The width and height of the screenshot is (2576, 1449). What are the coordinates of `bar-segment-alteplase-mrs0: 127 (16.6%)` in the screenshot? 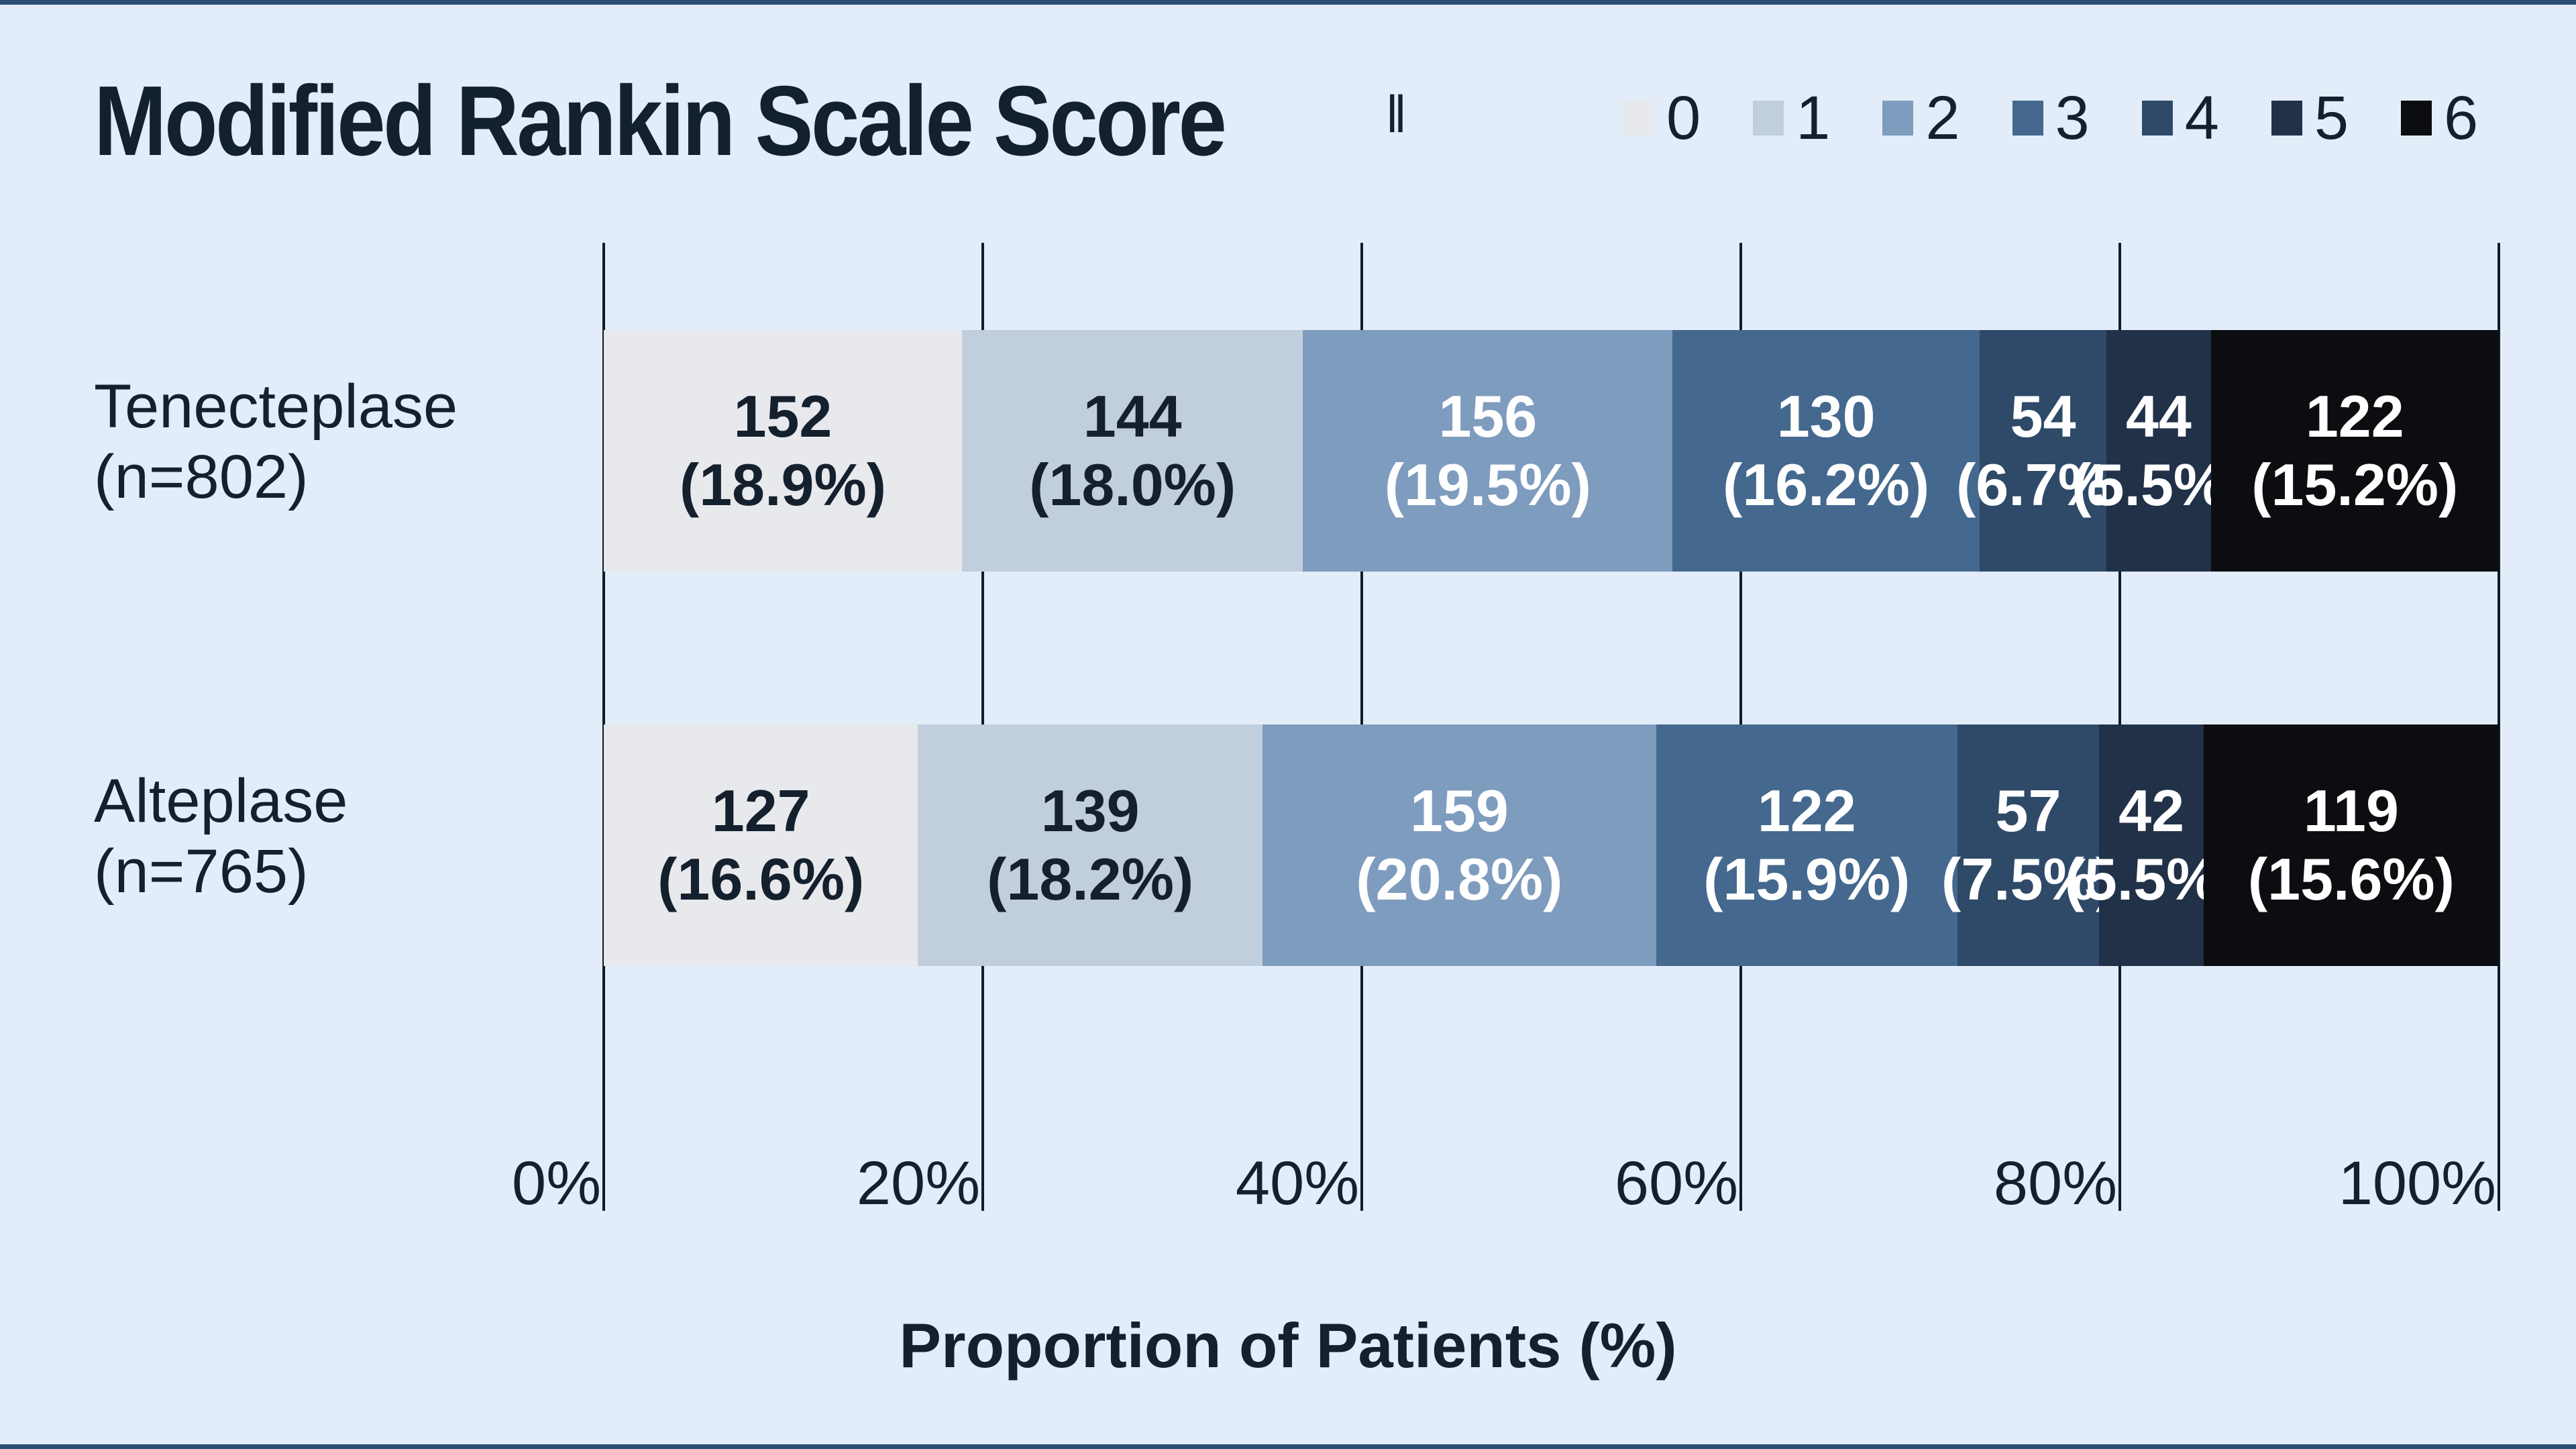 It's located at (761, 845).